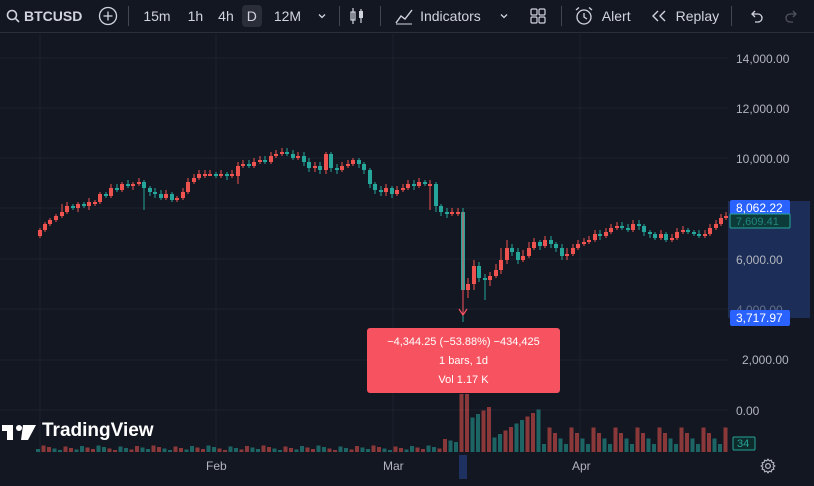 The image size is (814, 486). What do you see at coordinates (759, 260) in the screenshot?
I see `price-axis-label: 6,000.00` at bounding box center [759, 260].